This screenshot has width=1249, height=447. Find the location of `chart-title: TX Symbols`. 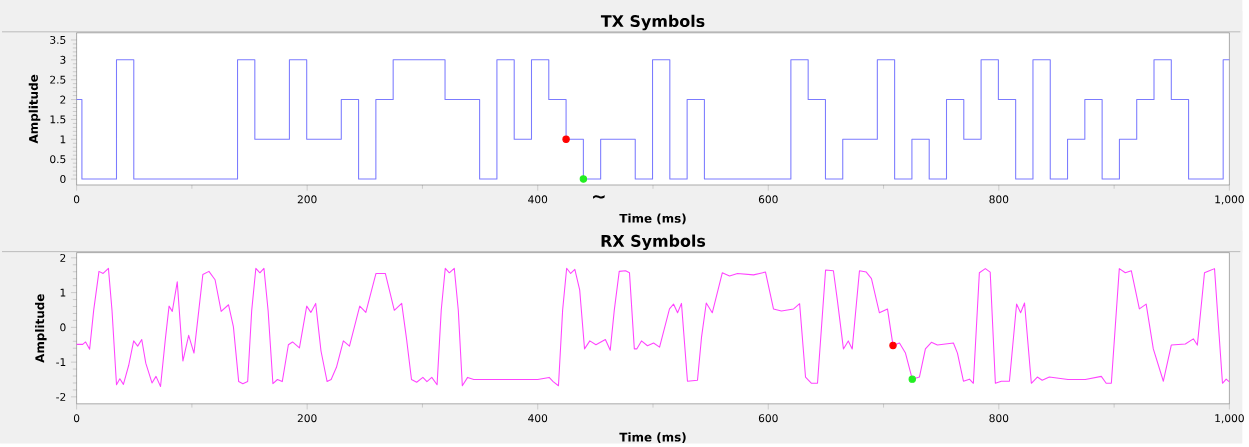

chart-title: TX Symbols is located at coordinates (652, 22).